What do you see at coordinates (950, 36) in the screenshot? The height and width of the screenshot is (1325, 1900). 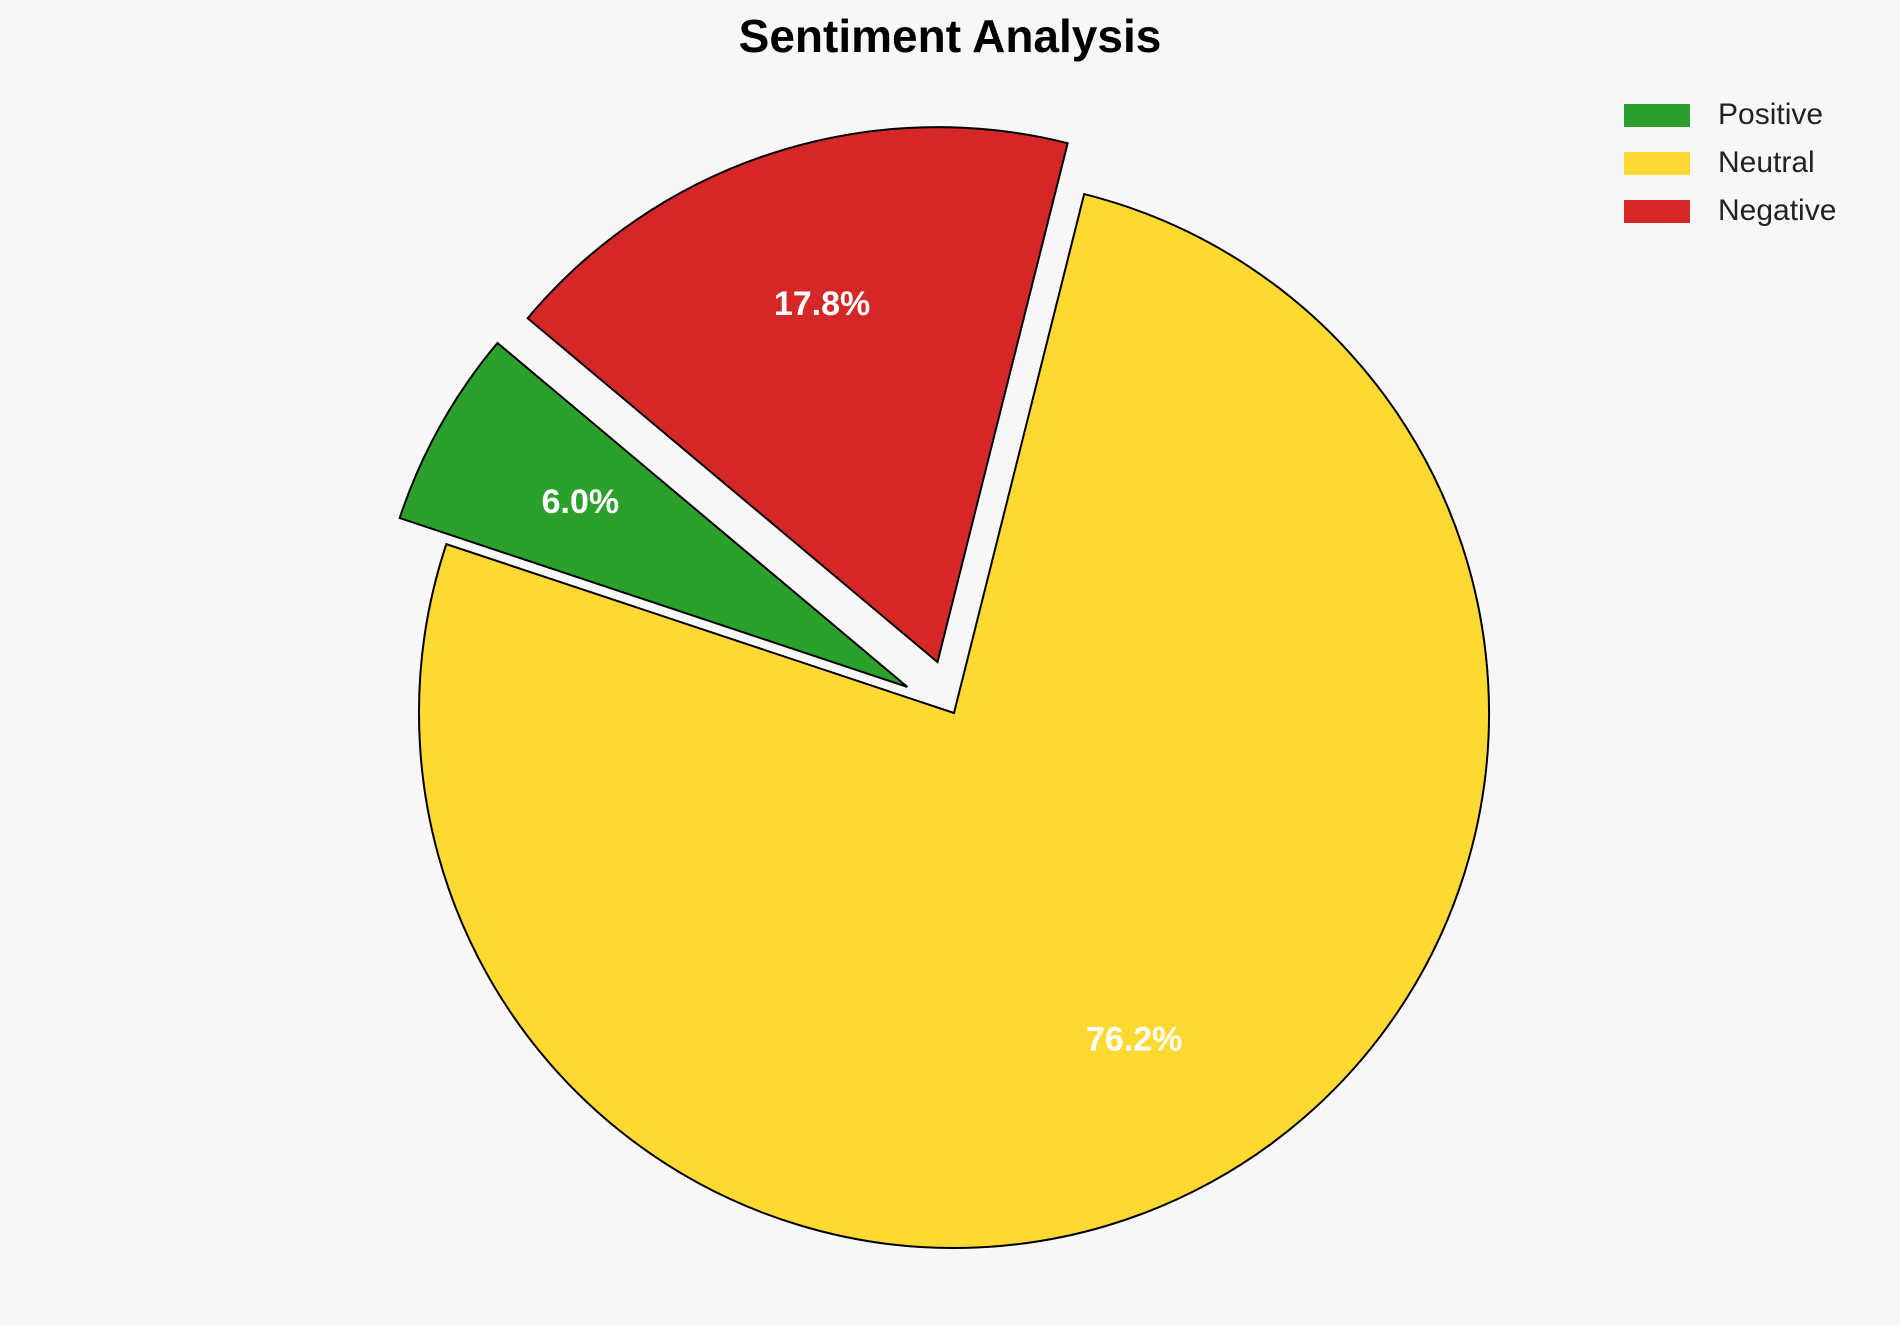 I see `chart-title: Sentiment Analysis` at bounding box center [950, 36].